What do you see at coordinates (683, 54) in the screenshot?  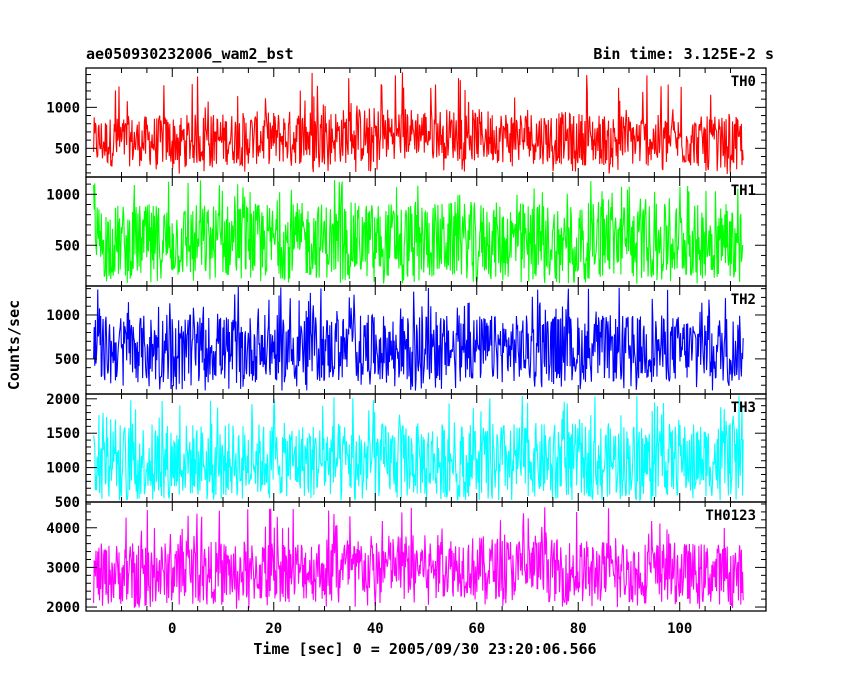 I see `bin-time-label: Bin time: 3.125E-2 s` at bounding box center [683, 54].